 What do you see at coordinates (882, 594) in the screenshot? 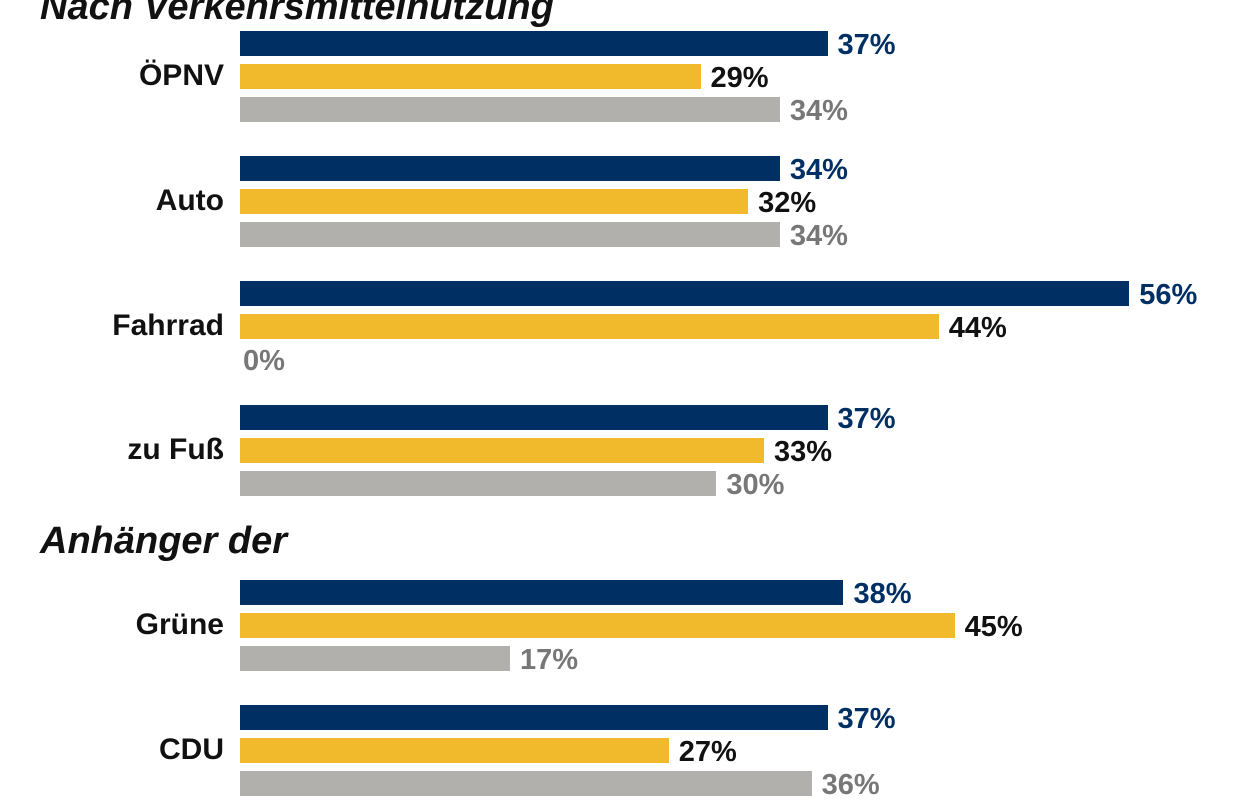
I see `data-label: 38%` at bounding box center [882, 594].